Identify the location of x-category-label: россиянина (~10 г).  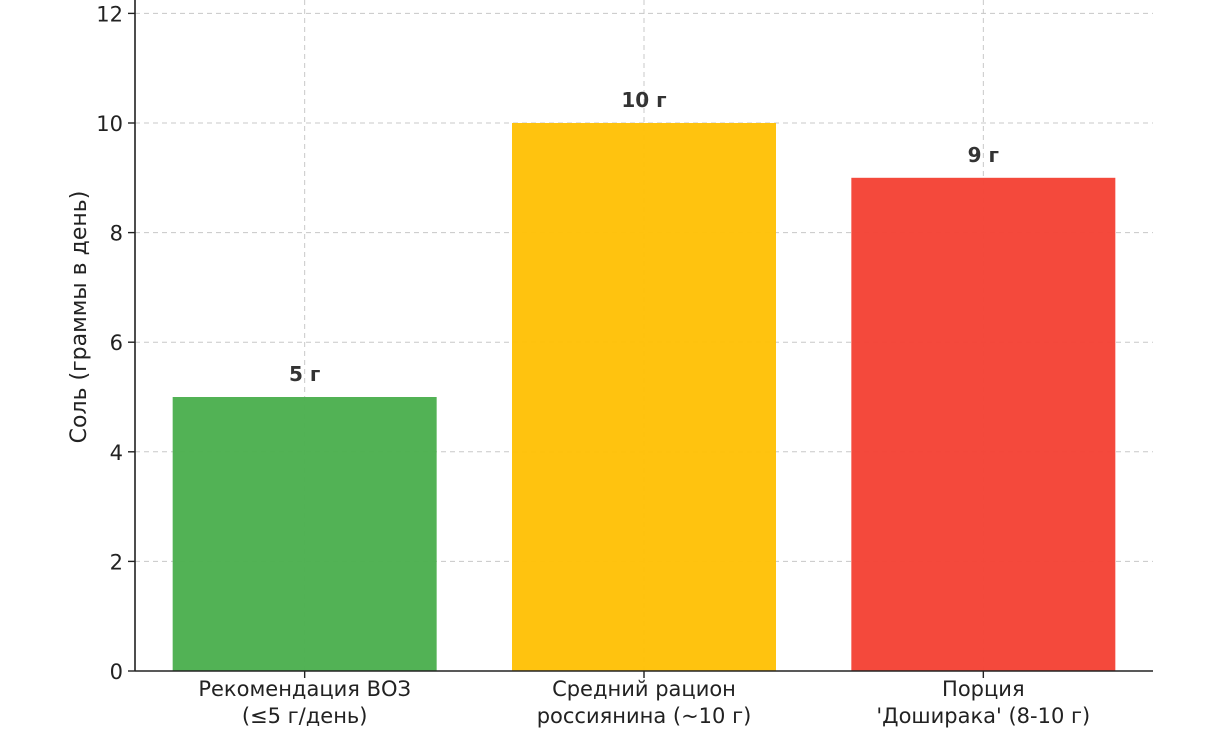
(644, 716).